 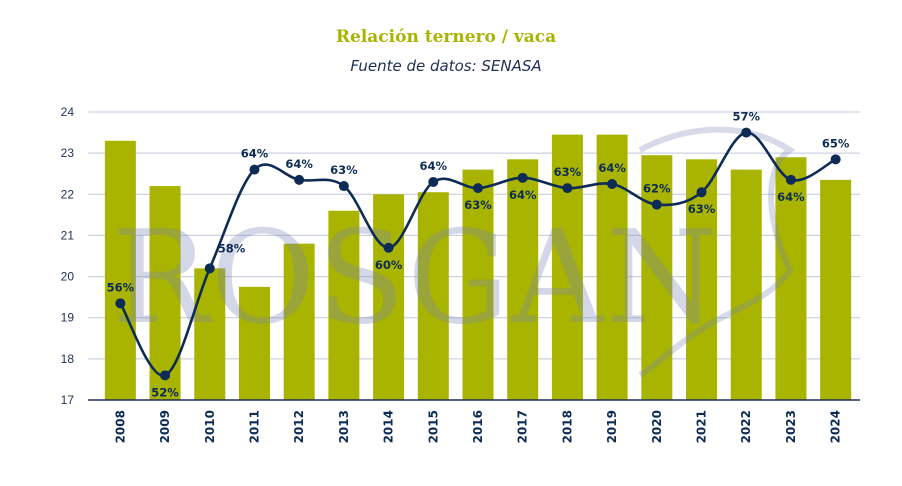 I want to click on y-tick-label: 22, so click(x=68, y=194).